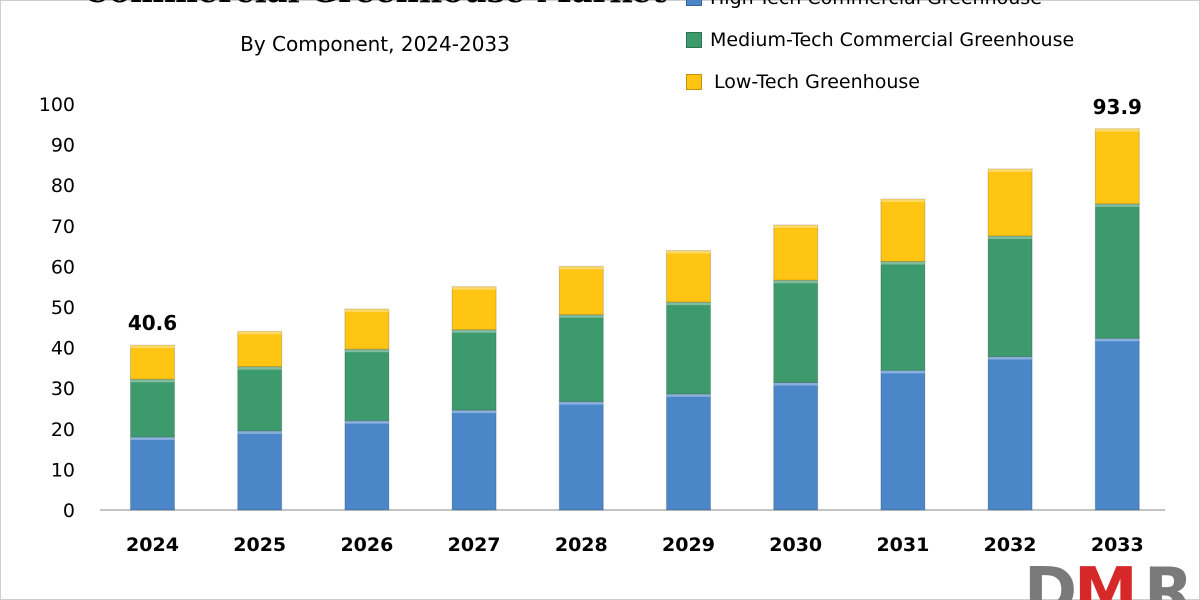  I want to click on legend-label-high-tech: High-Tech Commercial Greenhouse, so click(876, 4).